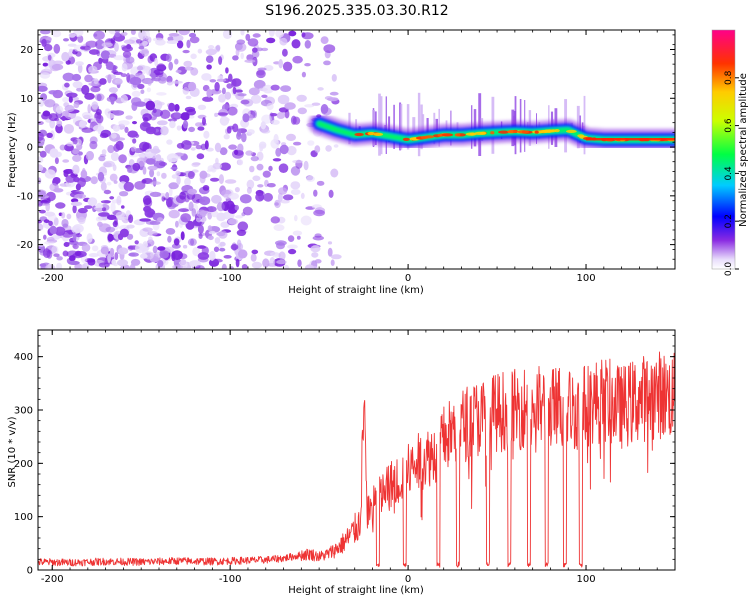 This screenshot has height=600, width=750. Describe the element at coordinates (25, 196) in the screenshot. I see `y-tick-label: -10` at that location.